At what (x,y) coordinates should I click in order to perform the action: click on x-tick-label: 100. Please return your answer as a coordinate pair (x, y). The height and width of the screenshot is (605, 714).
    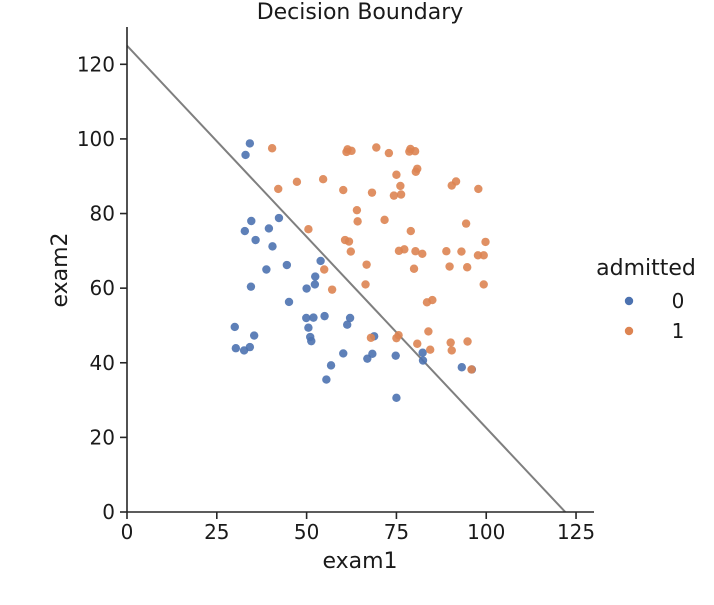
    Looking at the image, I should click on (486, 532).